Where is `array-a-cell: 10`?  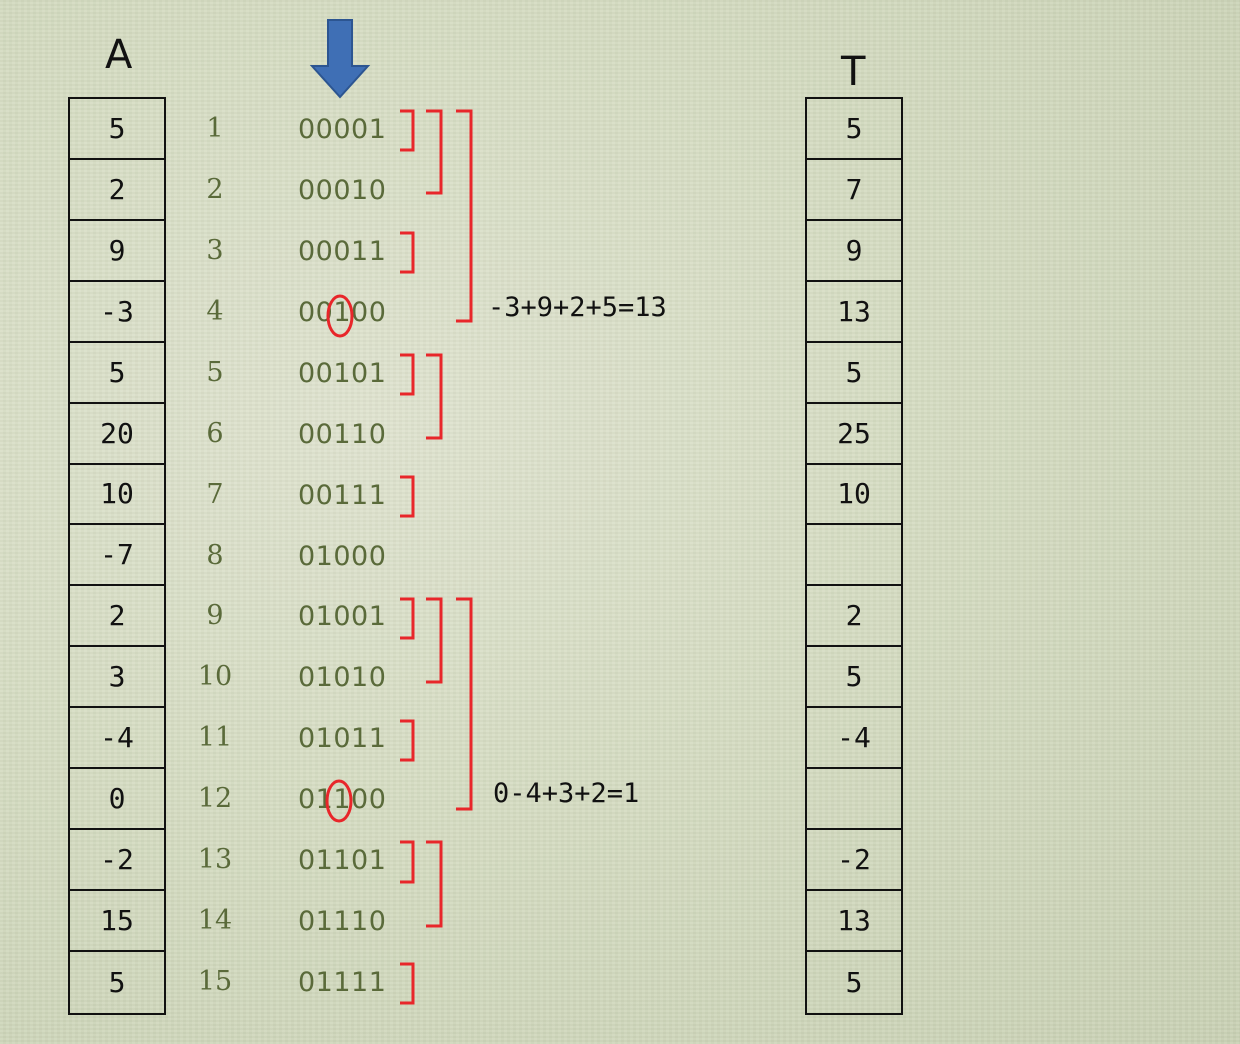
array-a-cell: 10 is located at coordinates (117, 495).